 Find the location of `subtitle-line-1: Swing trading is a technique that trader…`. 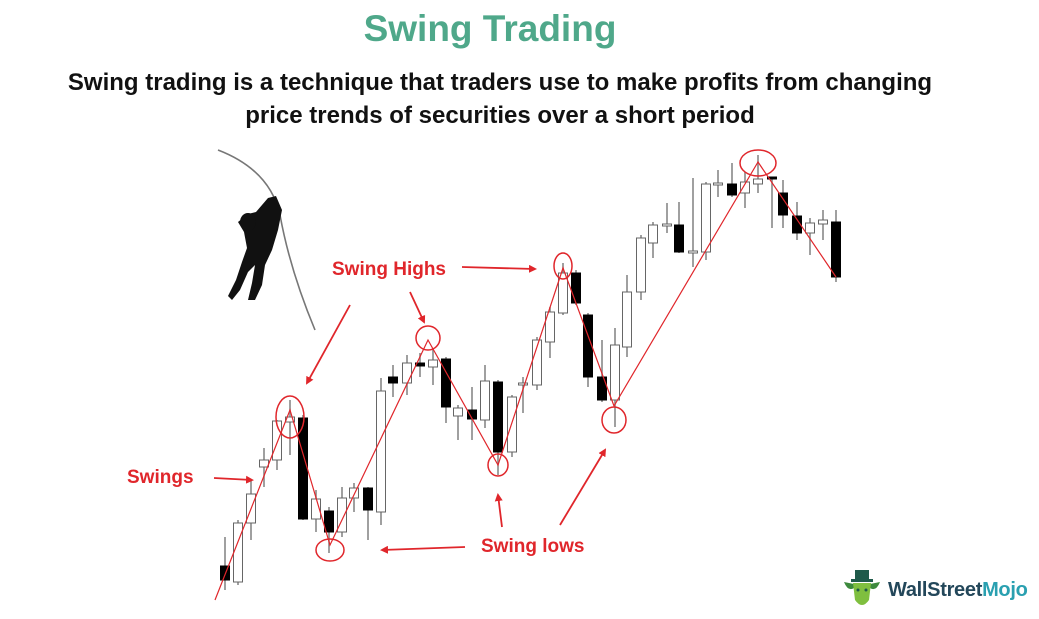

subtitle-line-1: Swing trading is a technique that trader… is located at coordinates (500, 82).